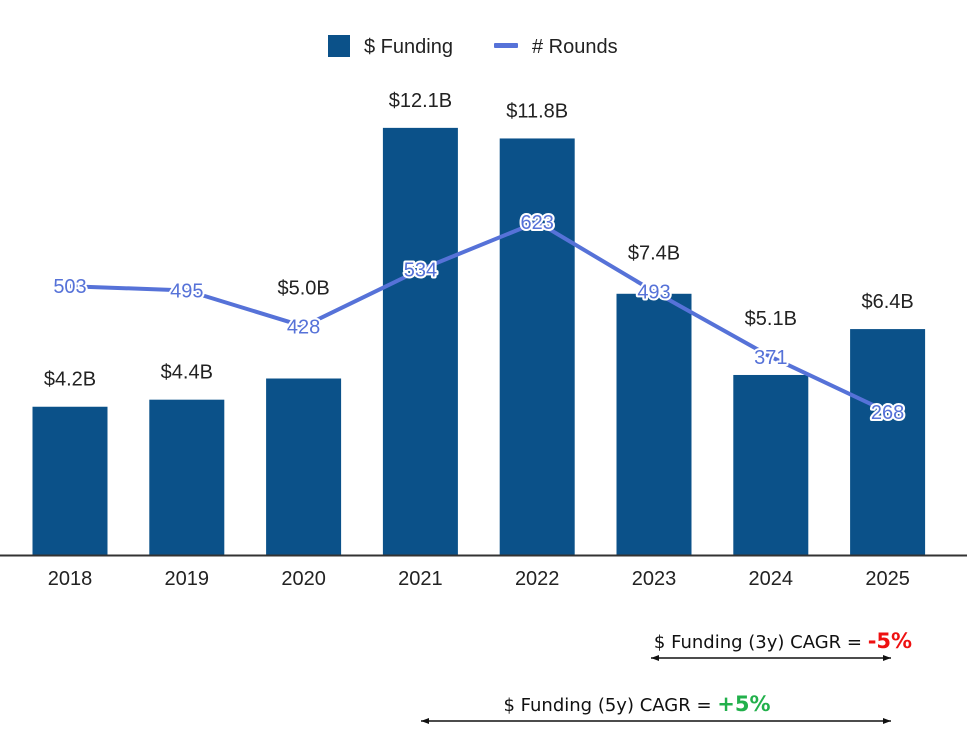 The height and width of the screenshot is (742, 967). Describe the element at coordinates (303, 327) in the screenshot. I see `rounds-label-2020: 428` at that location.